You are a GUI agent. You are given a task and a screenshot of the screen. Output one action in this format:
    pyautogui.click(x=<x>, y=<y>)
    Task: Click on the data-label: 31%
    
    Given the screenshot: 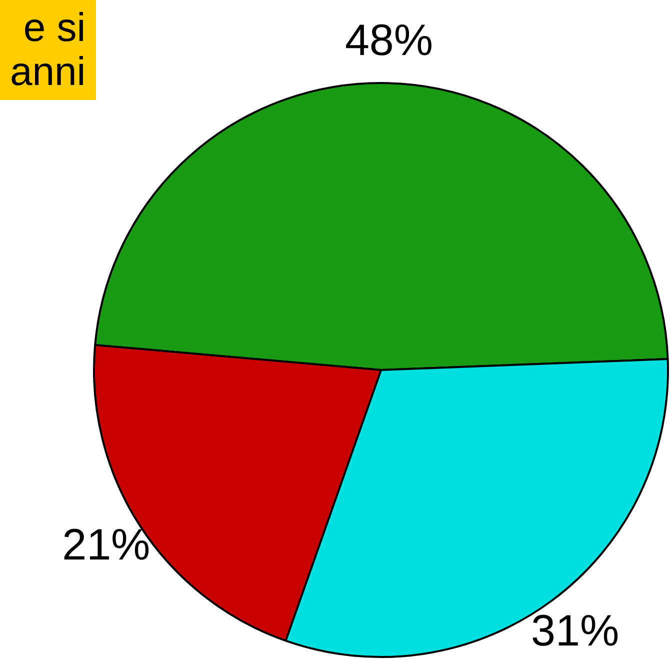 What is the action you would take?
    pyautogui.click(x=575, y=631)
    